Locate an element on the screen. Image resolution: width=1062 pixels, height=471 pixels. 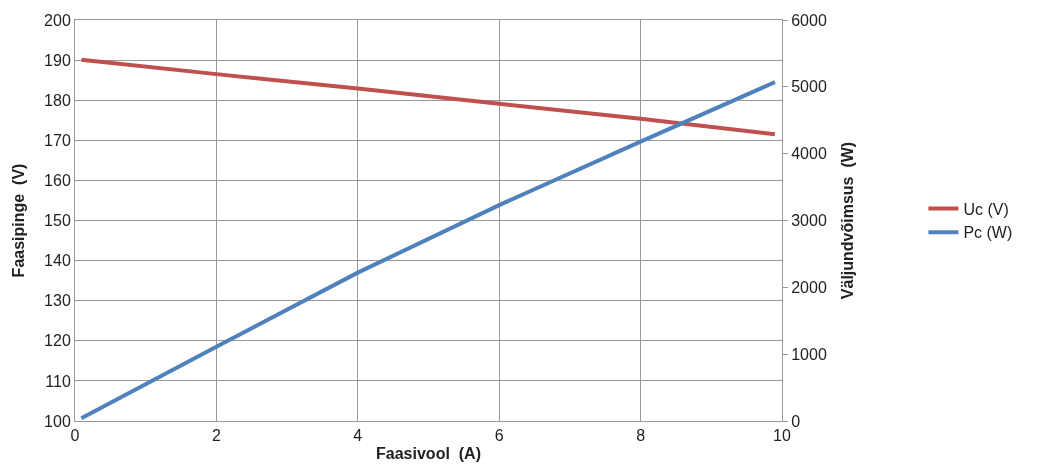
x-tick-label: 6 is located at coordinates (499, 436).